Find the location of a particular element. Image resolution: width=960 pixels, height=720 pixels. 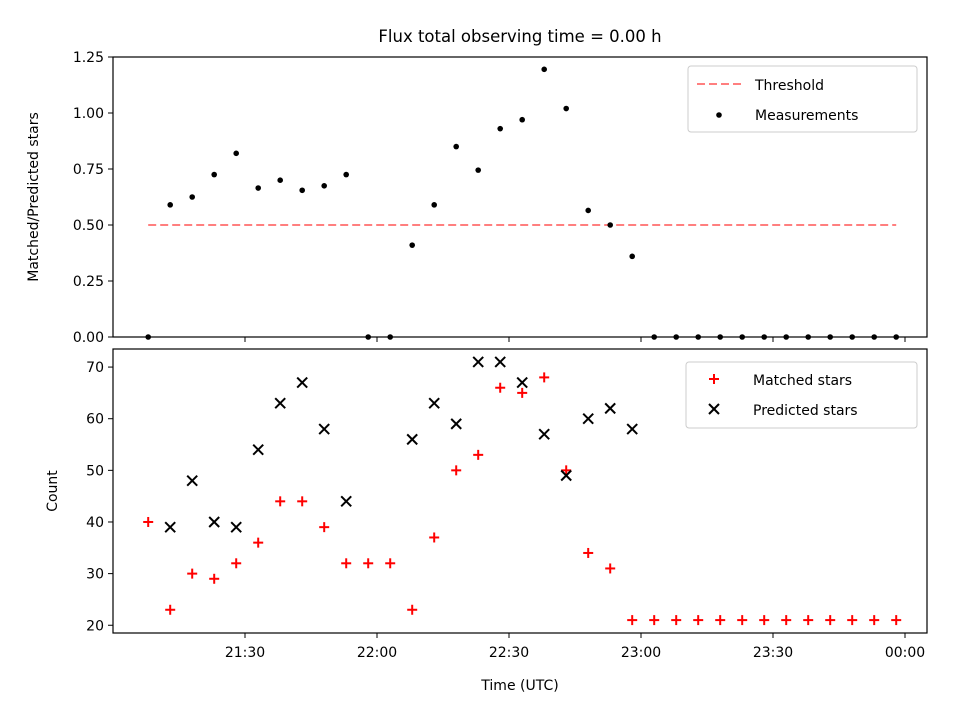

x-tick-label: 23:00 is located at coordinates (641, 653).